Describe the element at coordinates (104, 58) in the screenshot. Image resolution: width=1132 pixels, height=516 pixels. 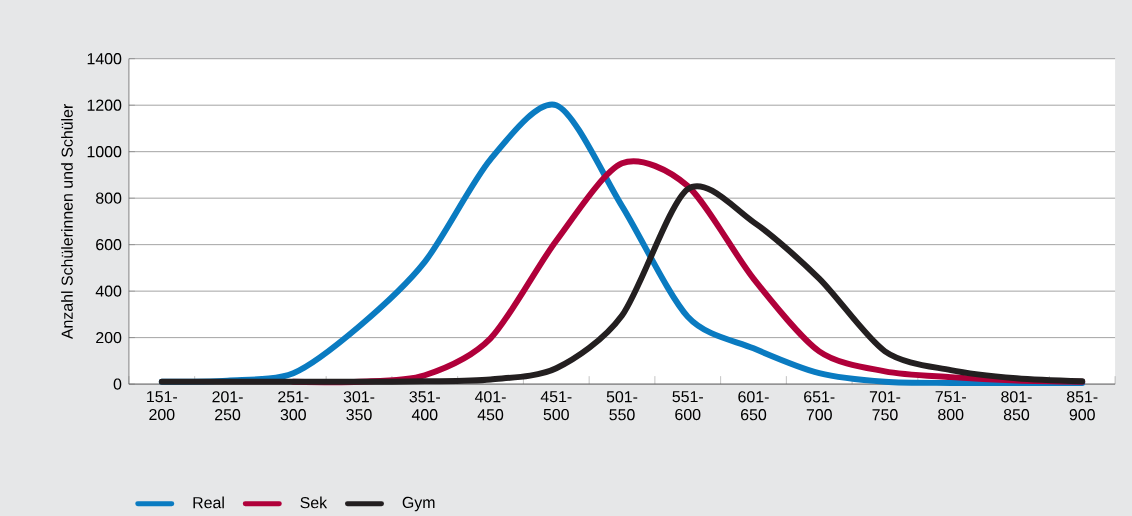
I see `y-tick-label: 1400` at that location.